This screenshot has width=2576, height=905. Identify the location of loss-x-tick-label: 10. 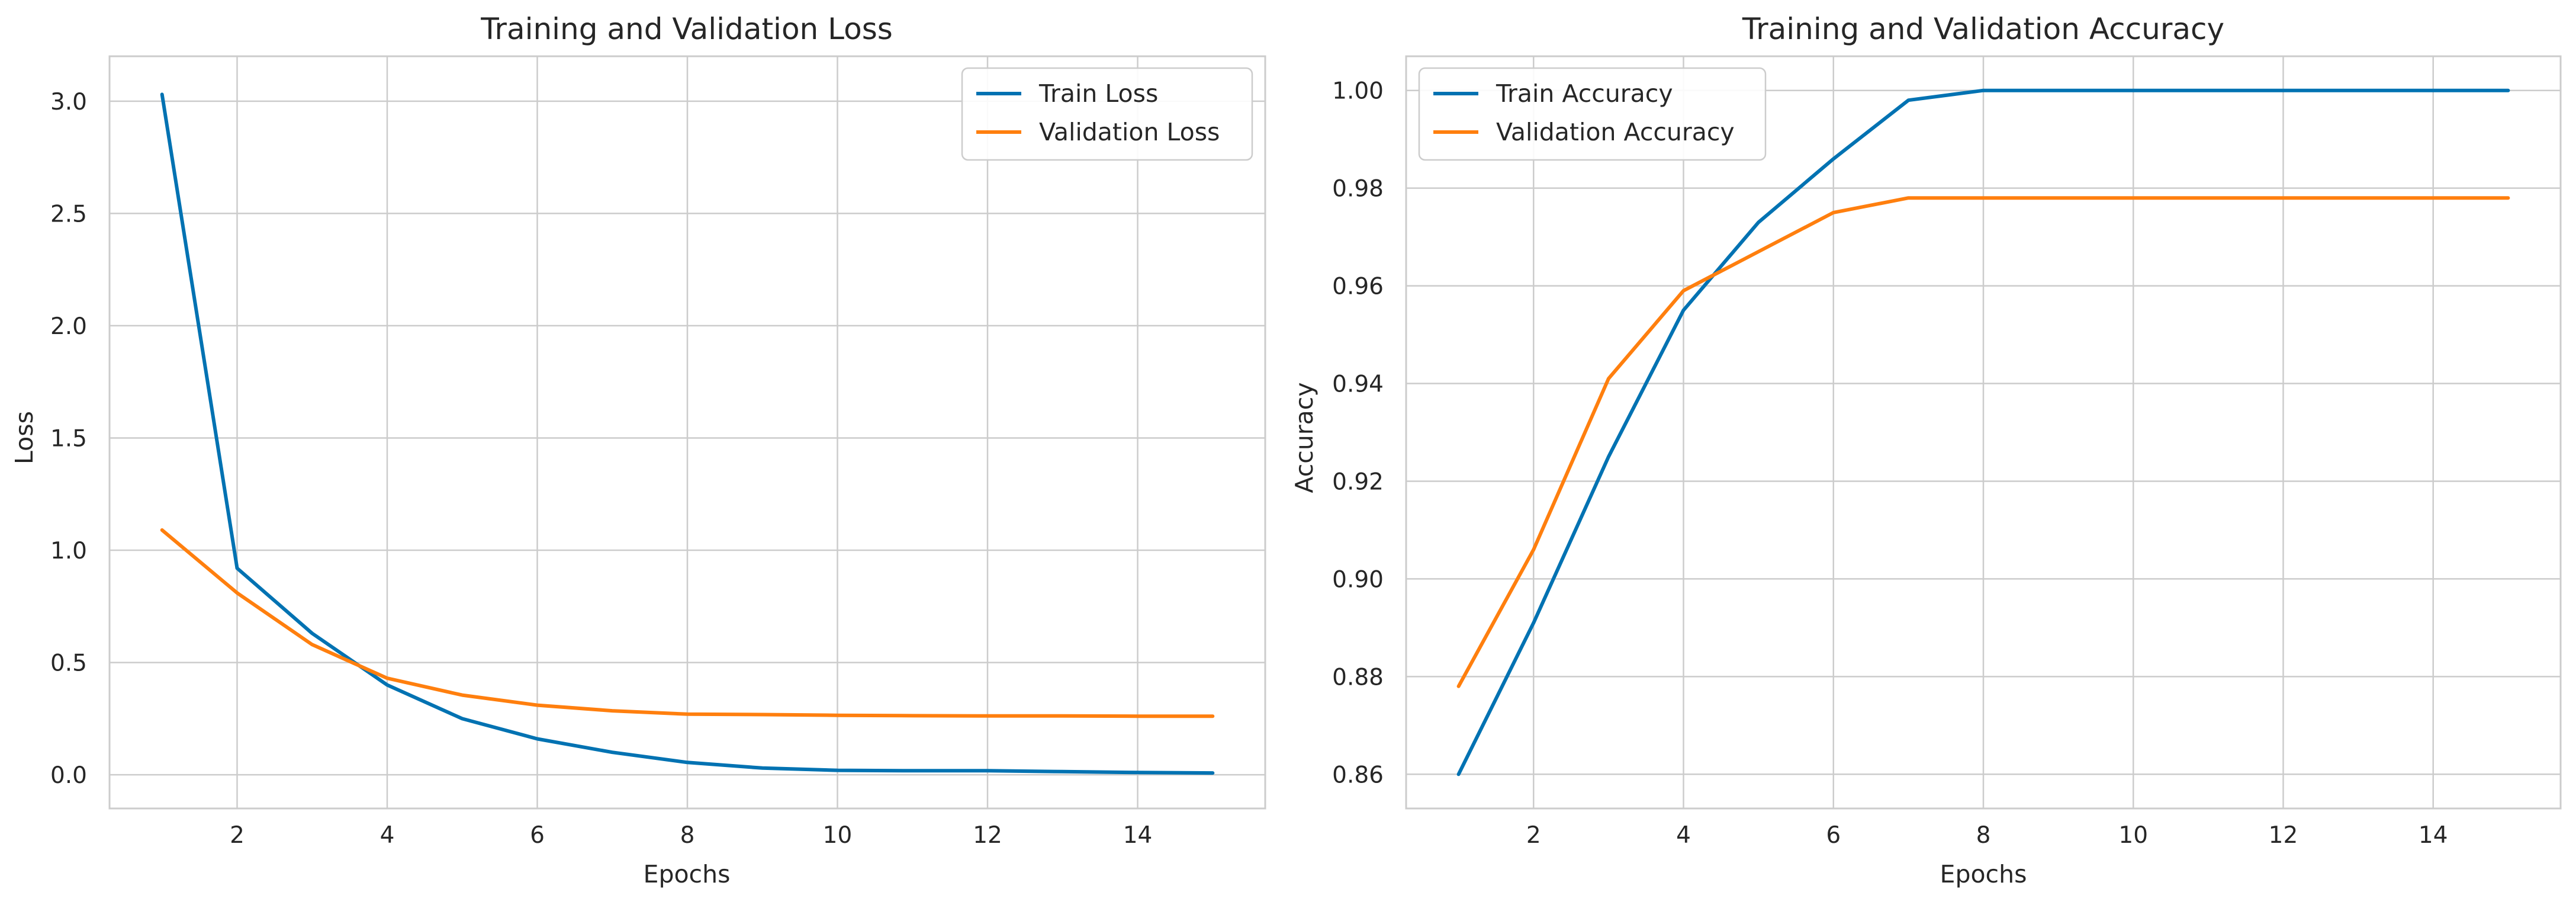
(838, 836).